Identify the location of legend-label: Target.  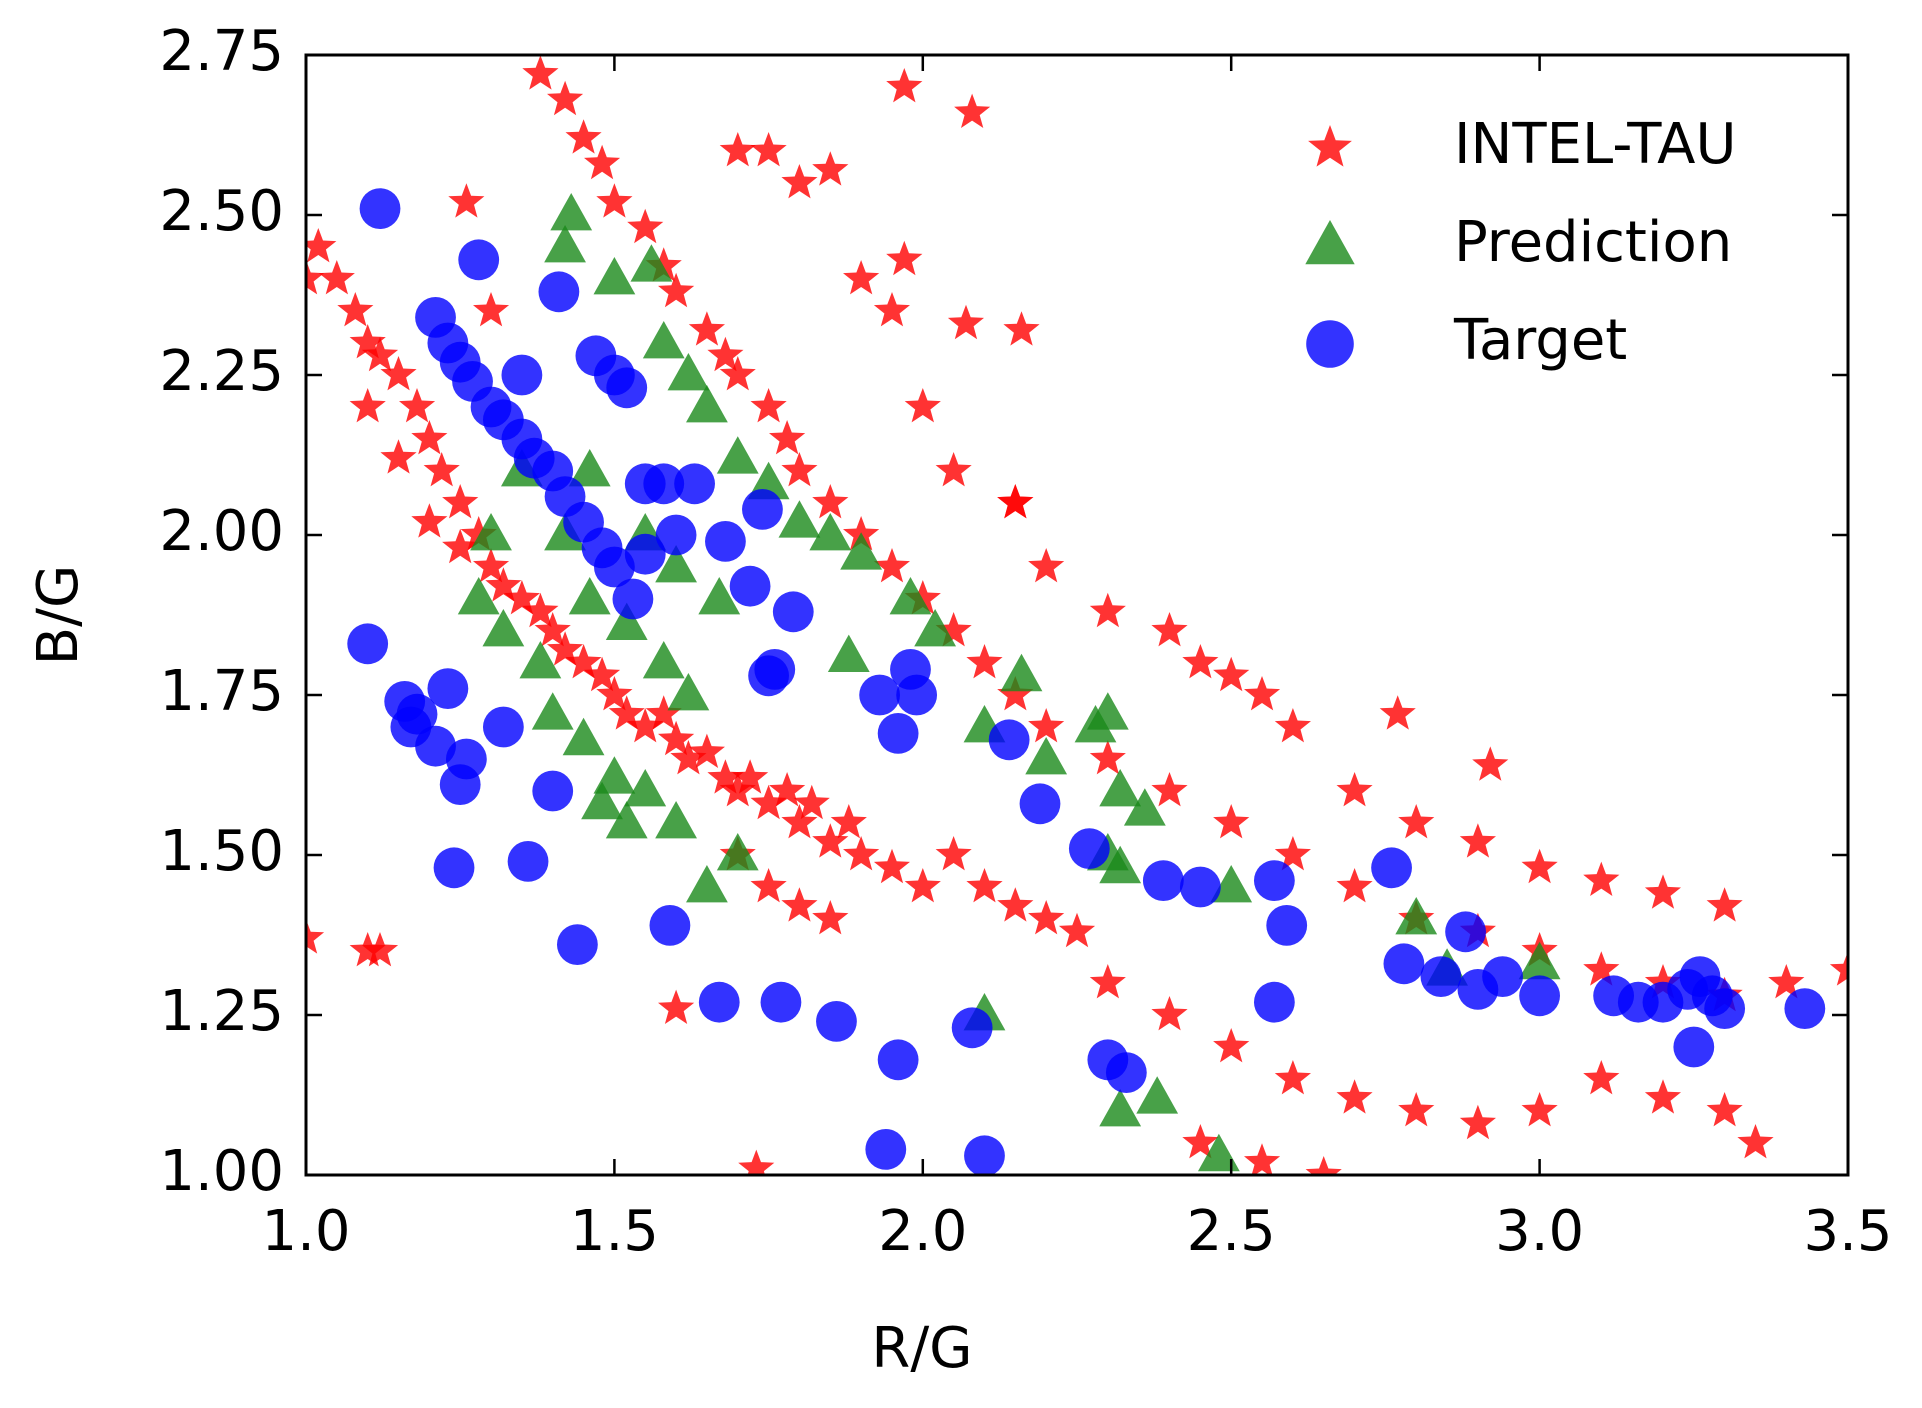
(1540, 340).